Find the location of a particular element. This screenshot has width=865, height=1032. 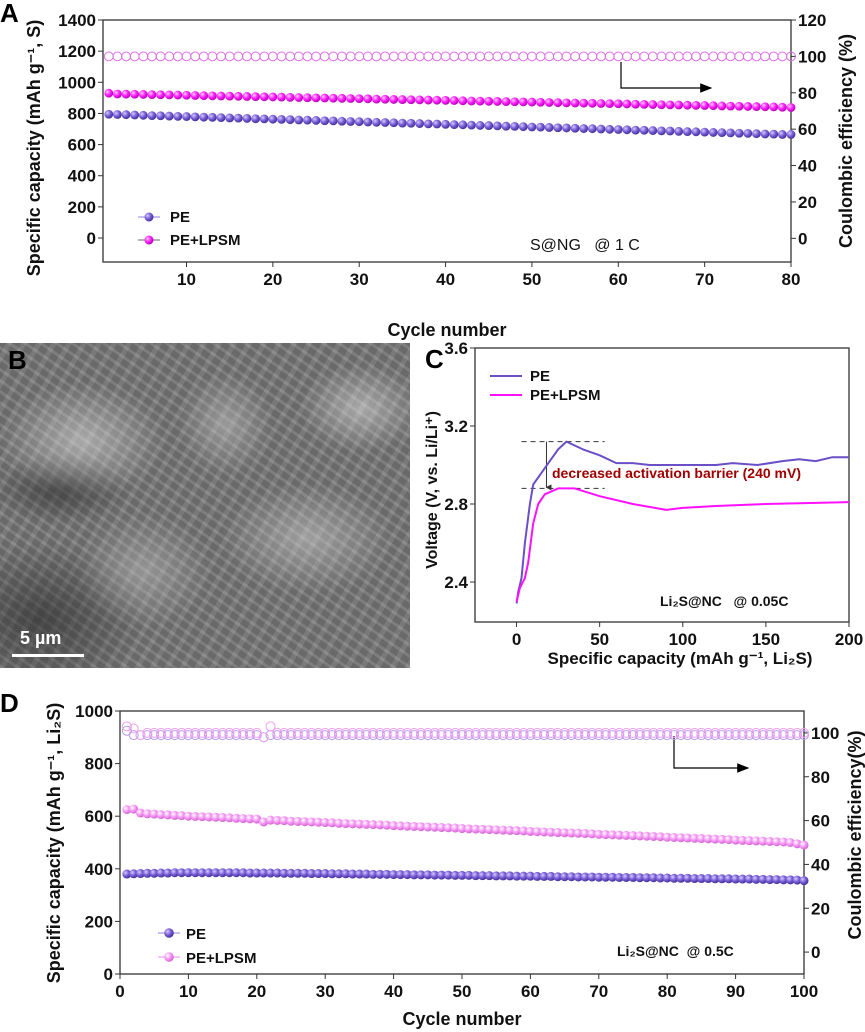

d-y-tick-label: 800 is located at coordinates (99, 764).